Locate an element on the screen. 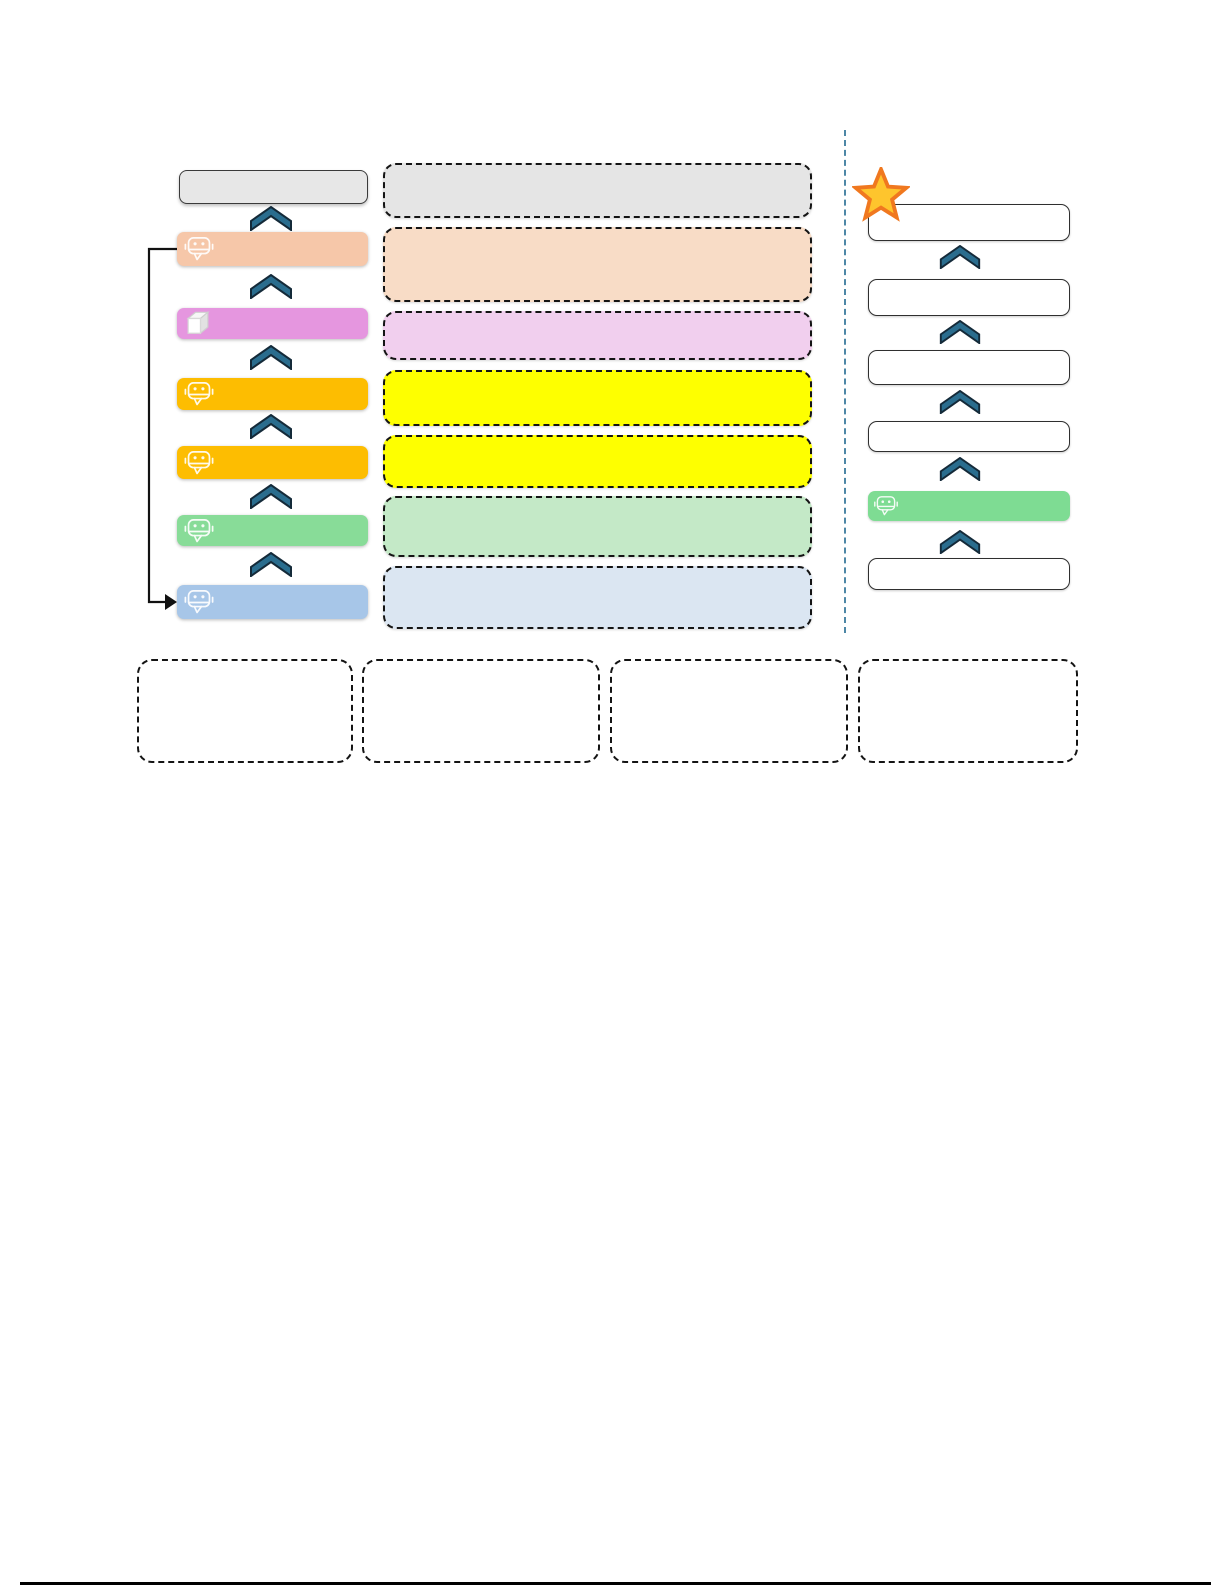 The height and width of the screenshot is (1585, 1225). column-separator is located at coordinates (845, 381).